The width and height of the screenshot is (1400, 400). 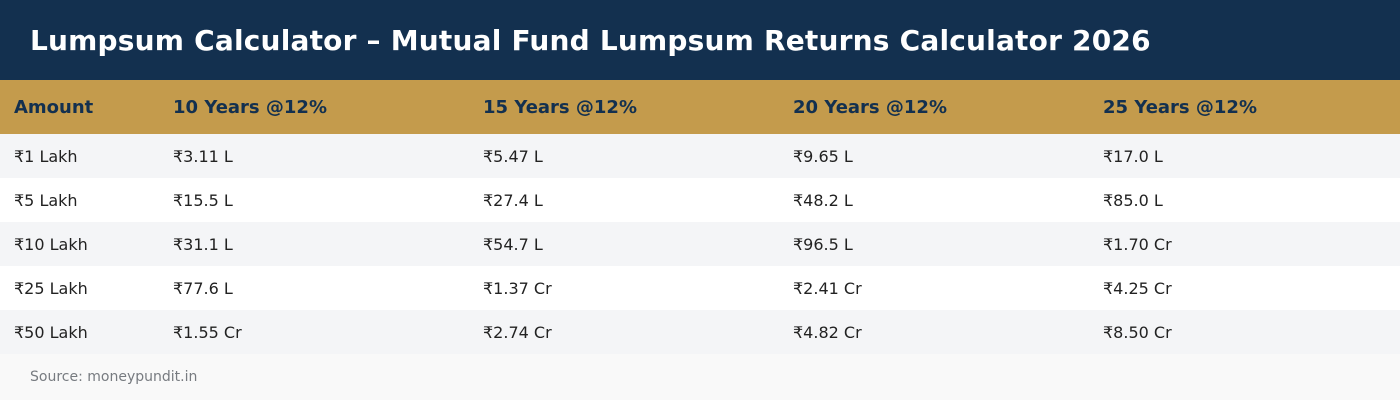 What do you see at coordinates (203, 244) in the screenshot?
I see `value-cell: ₹31.1 L` at bounding box center [203, 244].